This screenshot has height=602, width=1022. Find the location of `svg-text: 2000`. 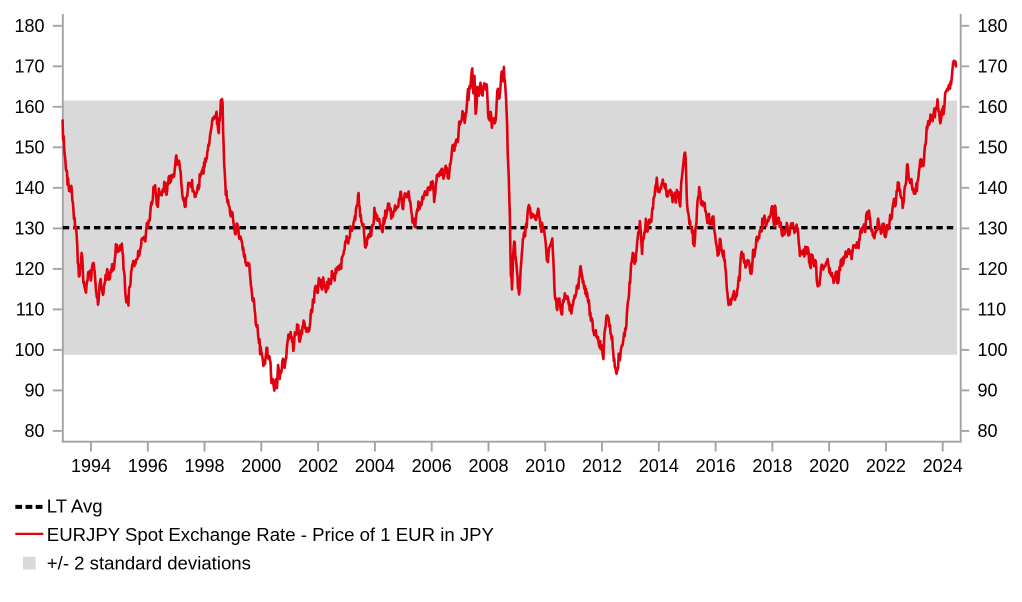

svg-text: 2000 is located at coordinates (261, 466).